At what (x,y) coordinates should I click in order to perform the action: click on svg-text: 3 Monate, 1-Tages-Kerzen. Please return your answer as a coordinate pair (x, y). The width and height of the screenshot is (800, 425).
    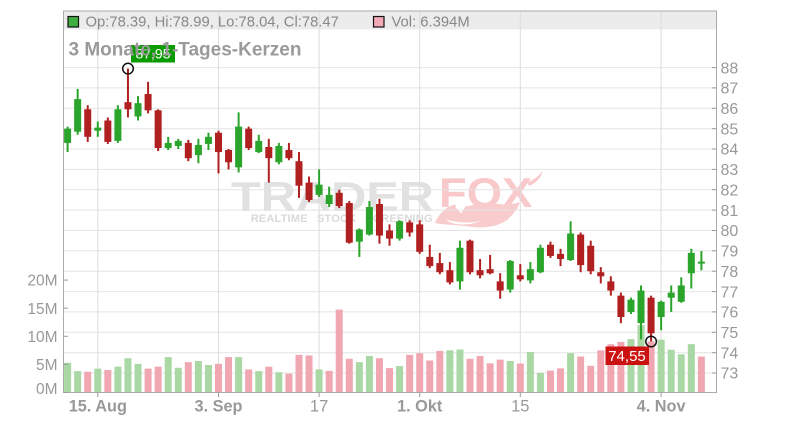
    Looking at the image, I should click on (185, 50).